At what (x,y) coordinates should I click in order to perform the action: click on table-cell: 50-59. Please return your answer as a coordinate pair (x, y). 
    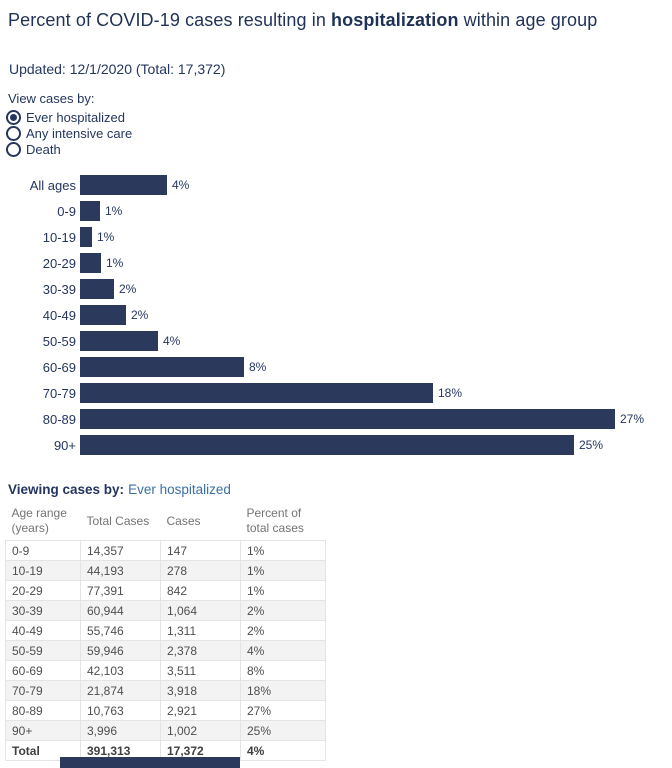
    Looking at the image, I should click on (43, 650).